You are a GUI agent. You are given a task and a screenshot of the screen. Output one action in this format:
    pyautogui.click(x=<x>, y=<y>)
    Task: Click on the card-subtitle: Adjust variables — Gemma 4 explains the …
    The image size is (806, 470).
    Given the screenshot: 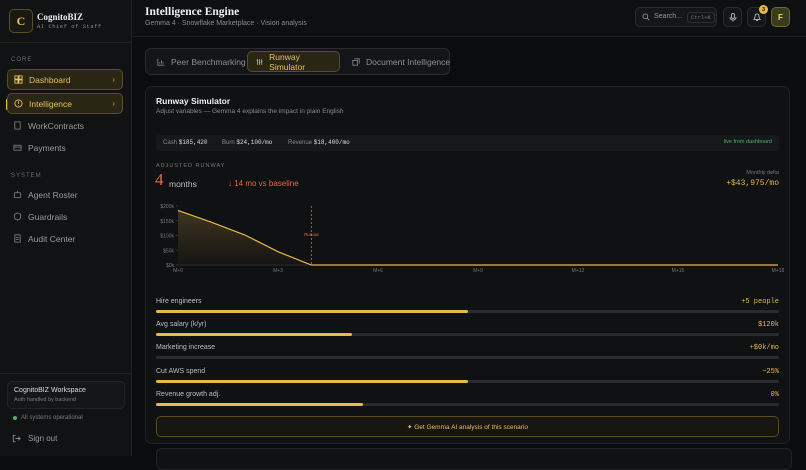 What is the action you would take?
    pyautogui.click(x=250, y=111)
    